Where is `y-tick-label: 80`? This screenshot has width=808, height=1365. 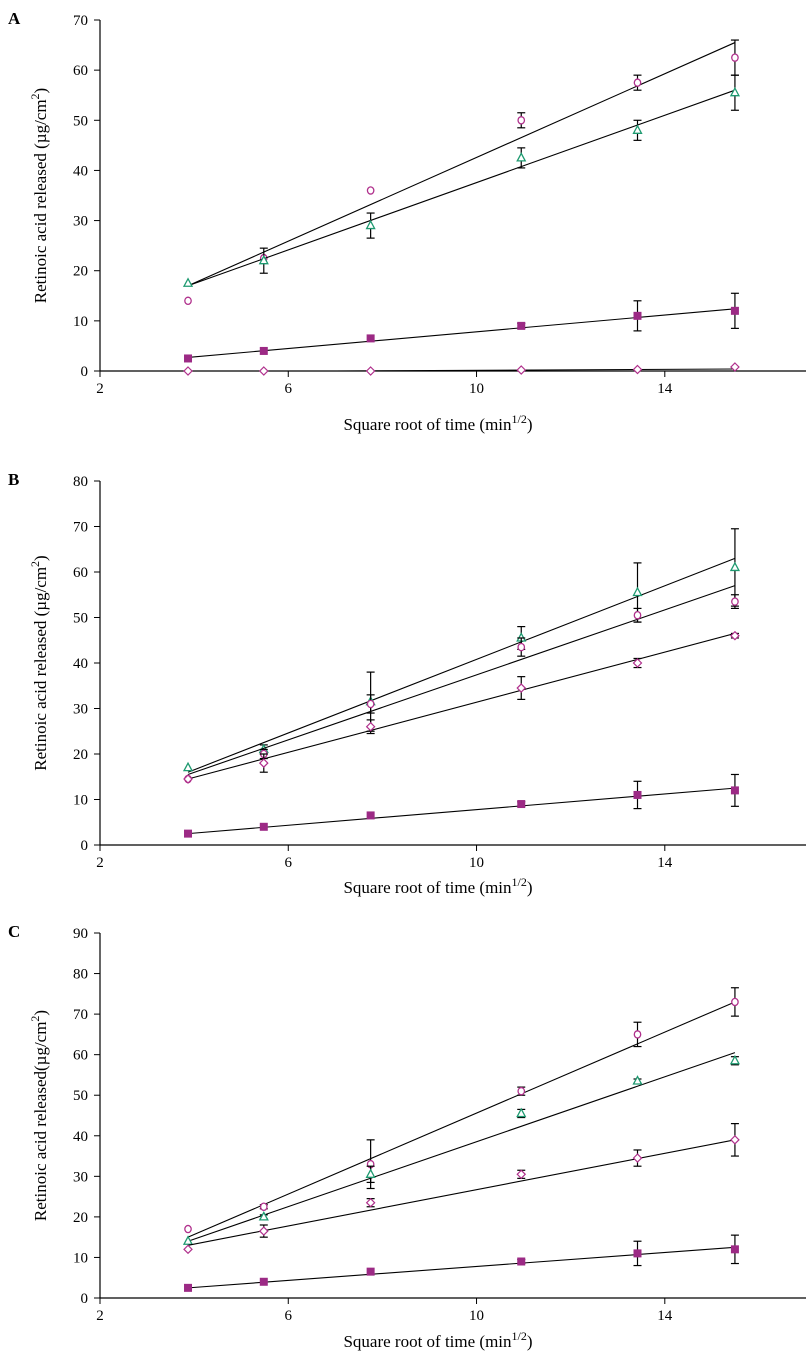 y-tick-label: 80 is located at coordinates (80, 482).